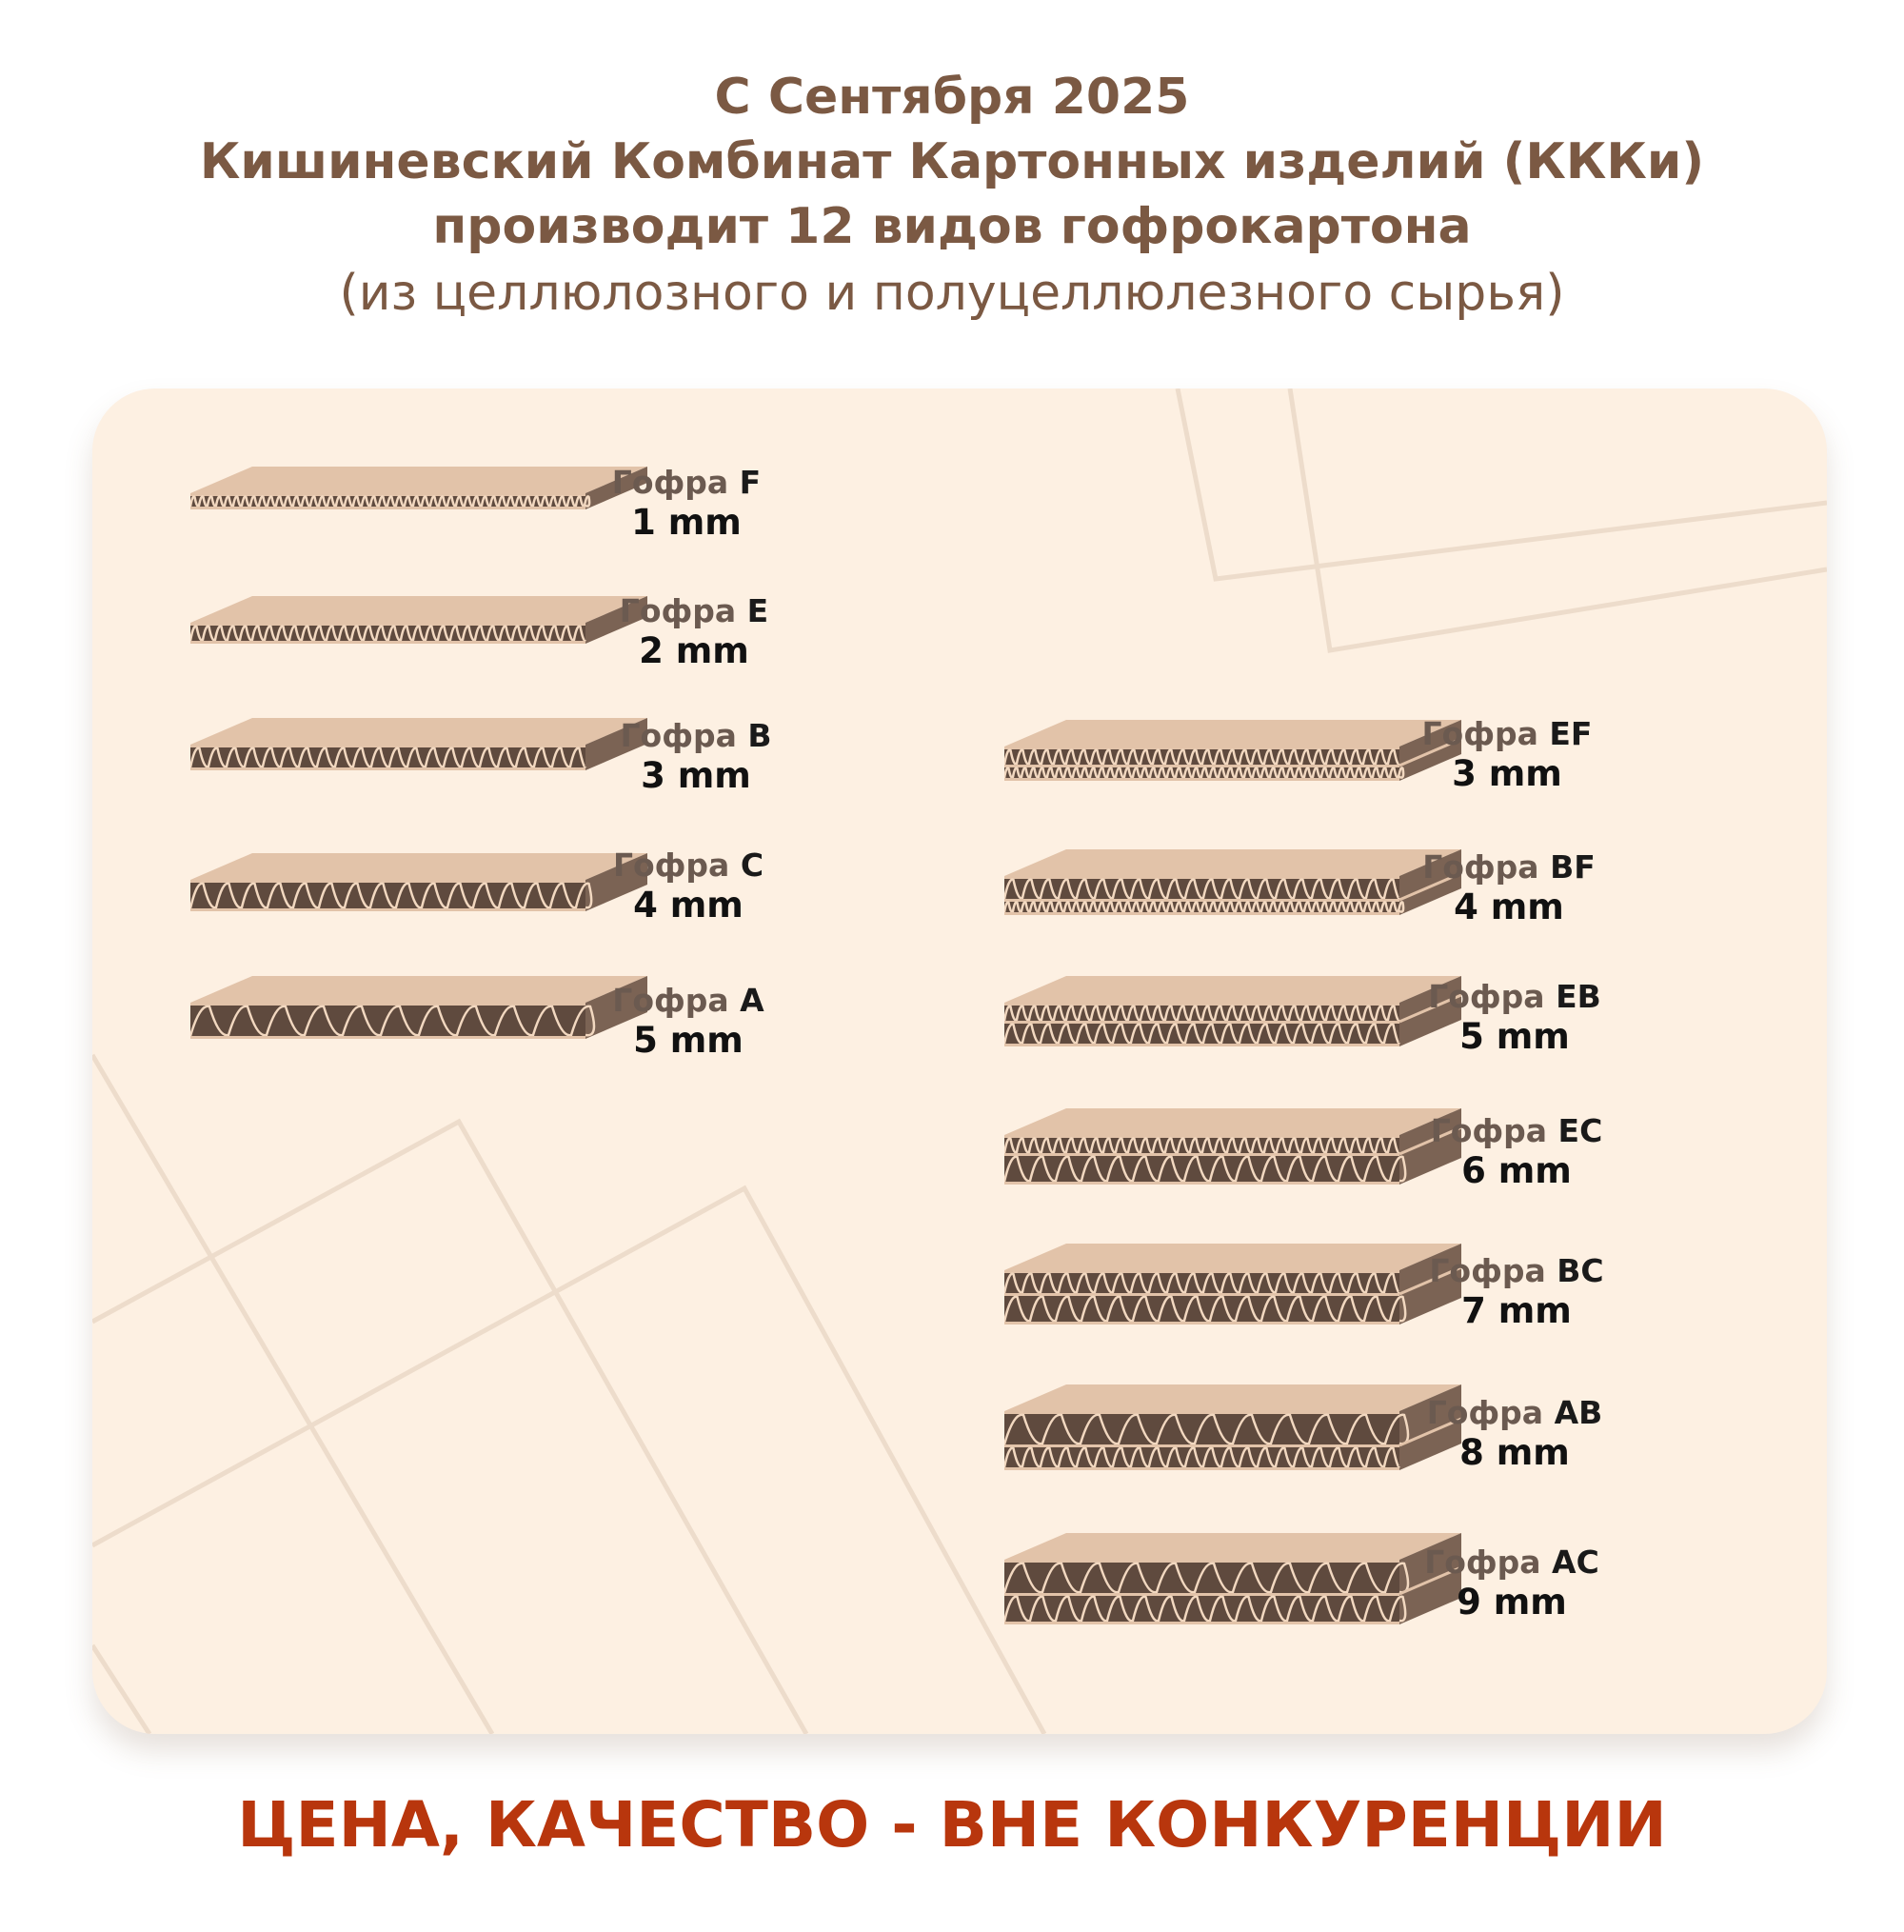 The width and height of the screenshot is (1904, 1932). What do you see at coordinates (694, 650) in the screenshot?
I see `board-thickness: 2 mm` at bounding box center [694, 650].